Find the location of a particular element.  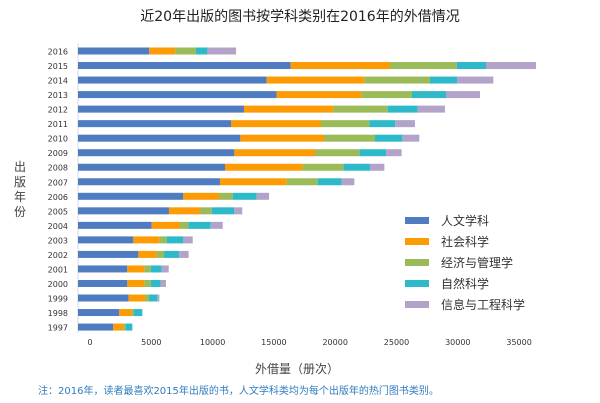

y-tick-label: 2009 is located at coordinates (58, 153).